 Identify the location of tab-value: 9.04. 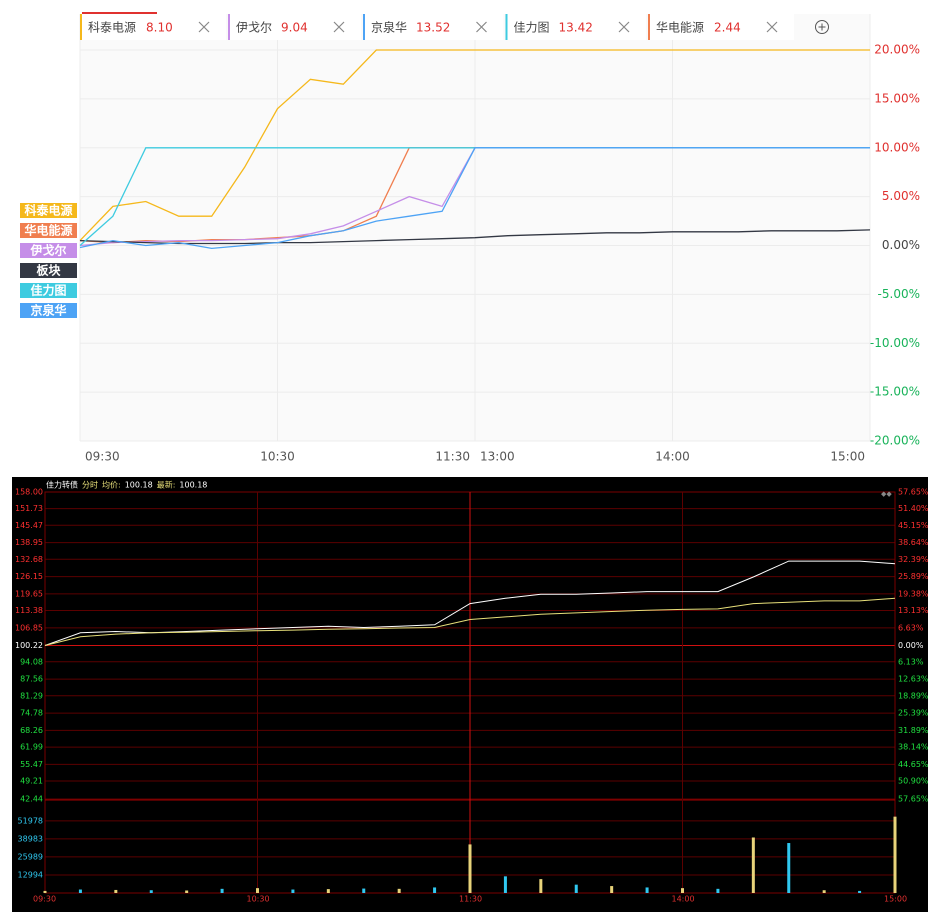
(294, 28).